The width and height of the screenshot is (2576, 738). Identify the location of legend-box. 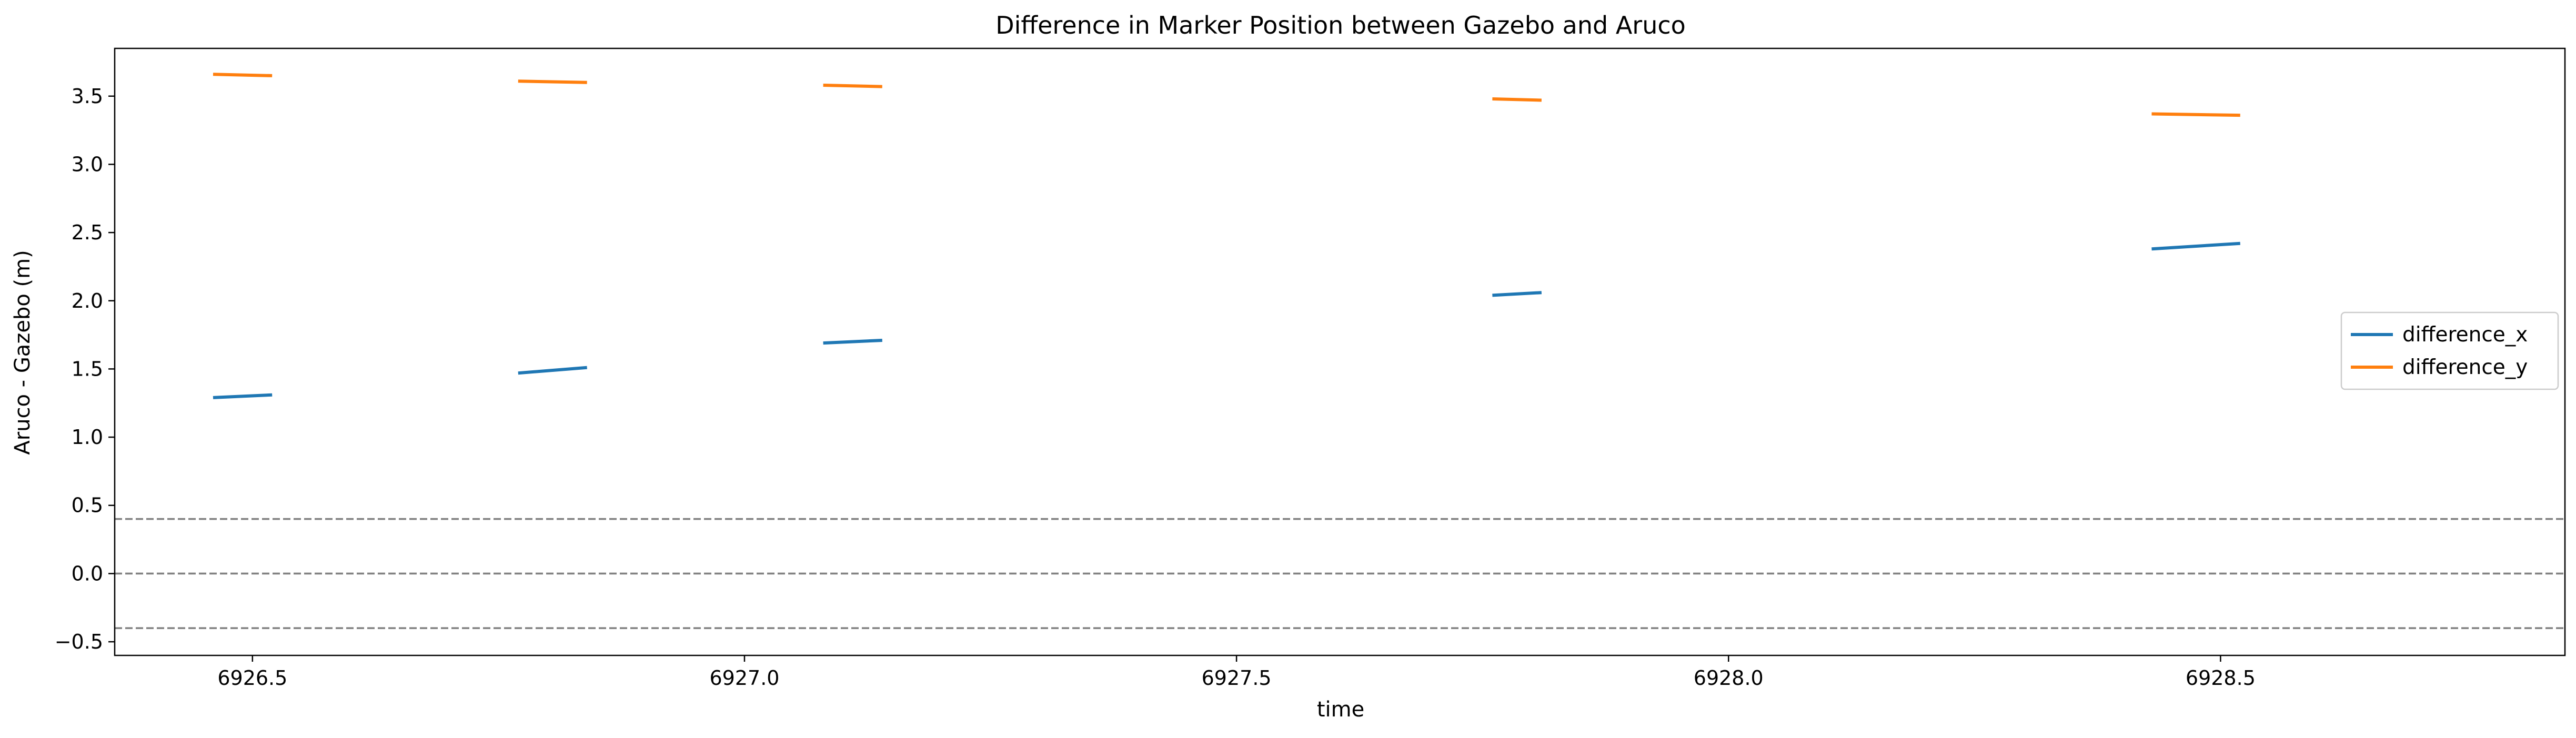
(2449, 350).